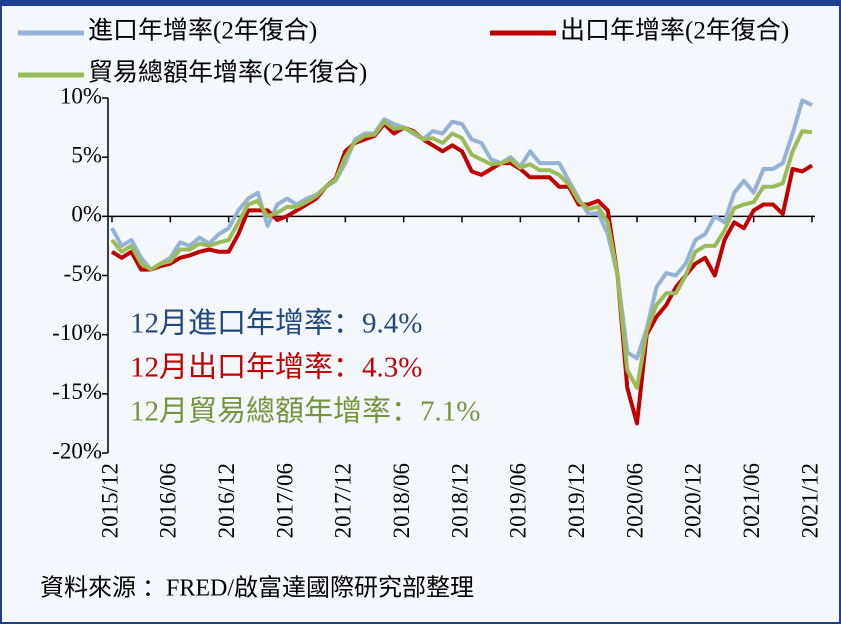 The height and width of the screenshot is (624, 841). What do you see at coordinates (343, 500) in the screenshot?
I see `x-tick-label: 2017/12` at bounding box center [343, 500].